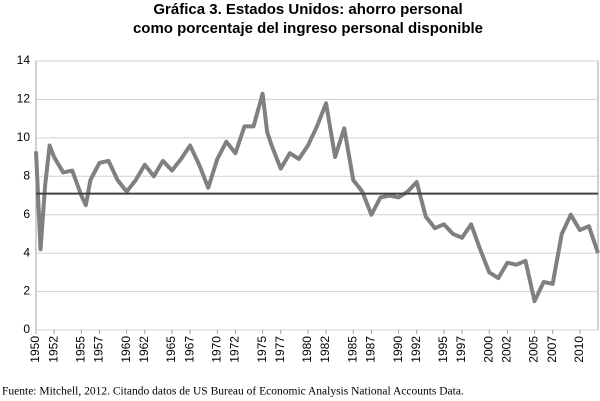  Describe the element at coordinates (325, 349) in the screenshot. I see `x-tick-label: 1982` at that location.